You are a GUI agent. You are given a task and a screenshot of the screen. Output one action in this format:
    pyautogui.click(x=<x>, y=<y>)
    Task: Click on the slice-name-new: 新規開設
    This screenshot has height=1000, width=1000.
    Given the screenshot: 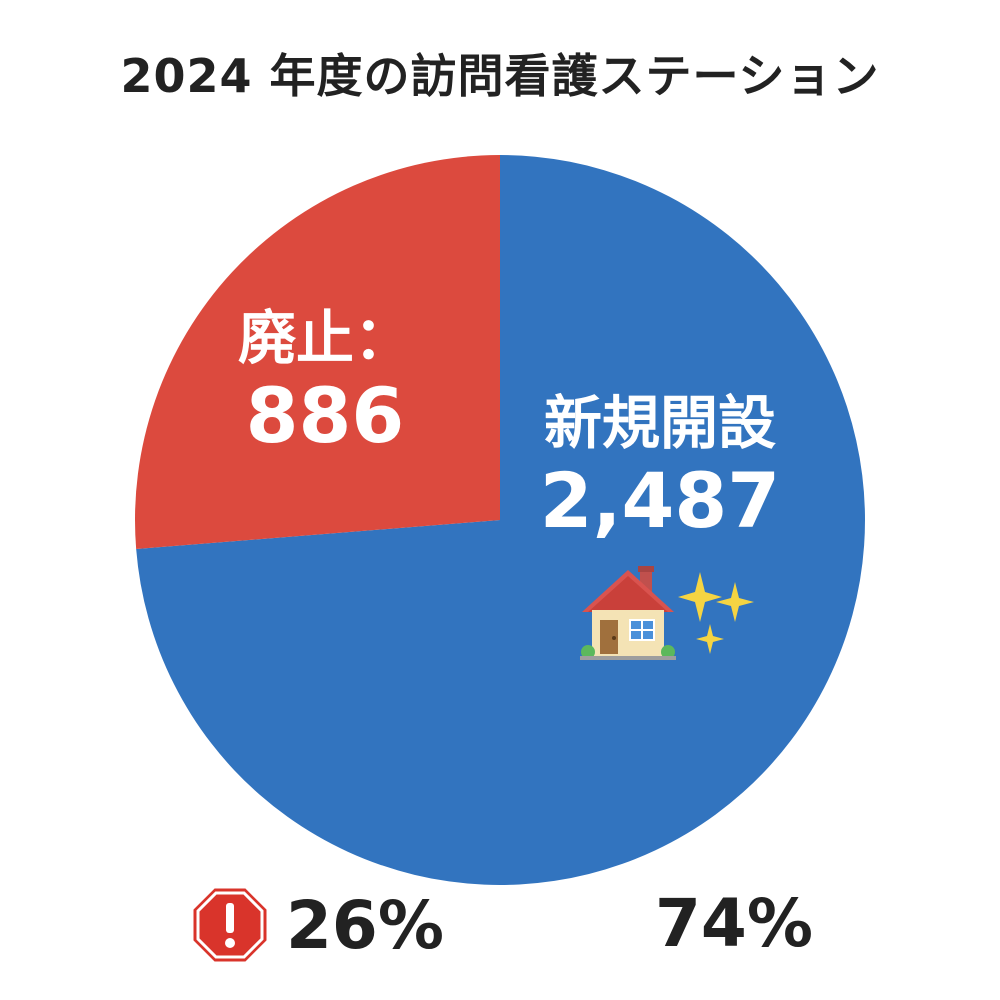 What is the action you would take?
    pyautogui.click(x=659, y=423)
    